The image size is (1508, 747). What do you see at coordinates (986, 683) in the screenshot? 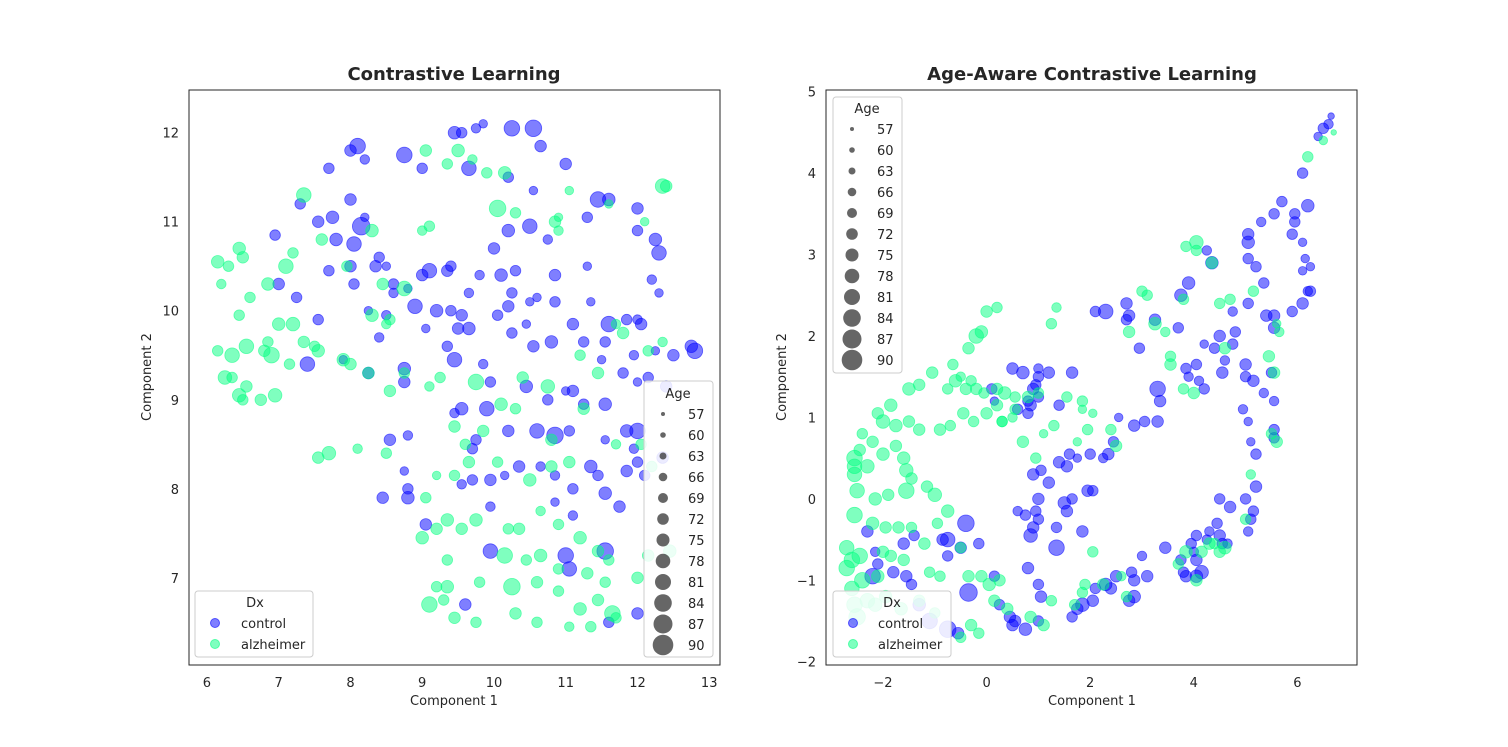
I see `x-tick-label: 0` at bounding box center [986, 683].